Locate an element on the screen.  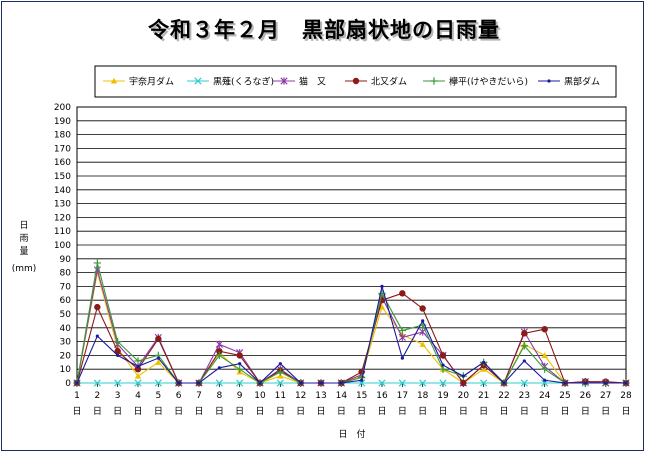
x-axis-label: 日 付 is located at coordinates (351, 434).